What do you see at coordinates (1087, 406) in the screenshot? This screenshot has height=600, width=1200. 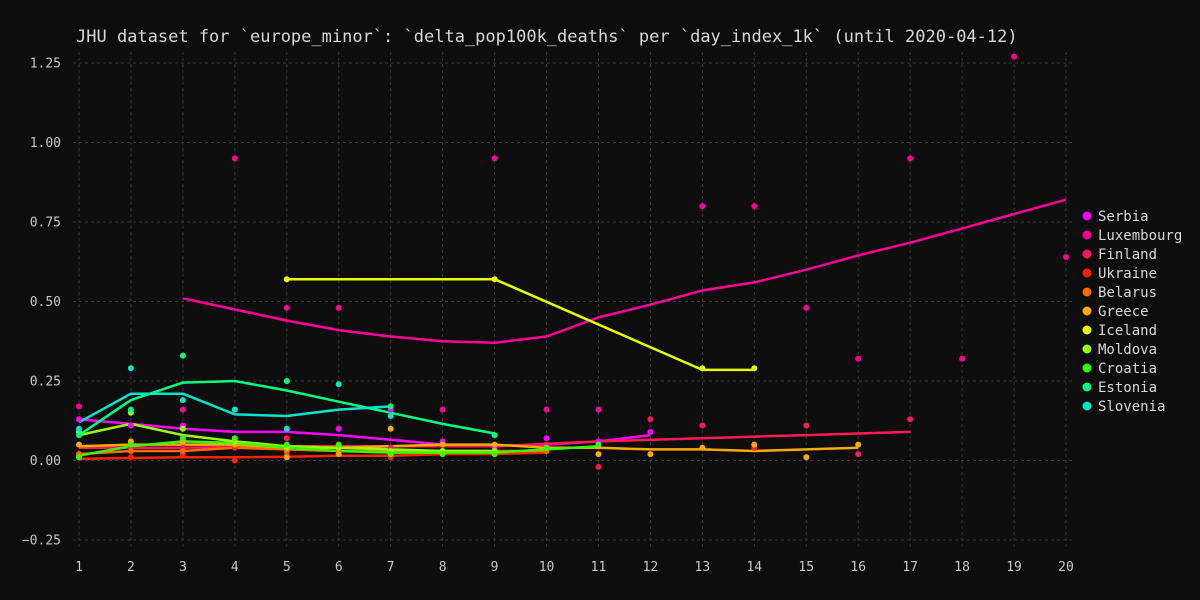 I see `legend-marker-slovenia` at bounding box center [1087, 406].